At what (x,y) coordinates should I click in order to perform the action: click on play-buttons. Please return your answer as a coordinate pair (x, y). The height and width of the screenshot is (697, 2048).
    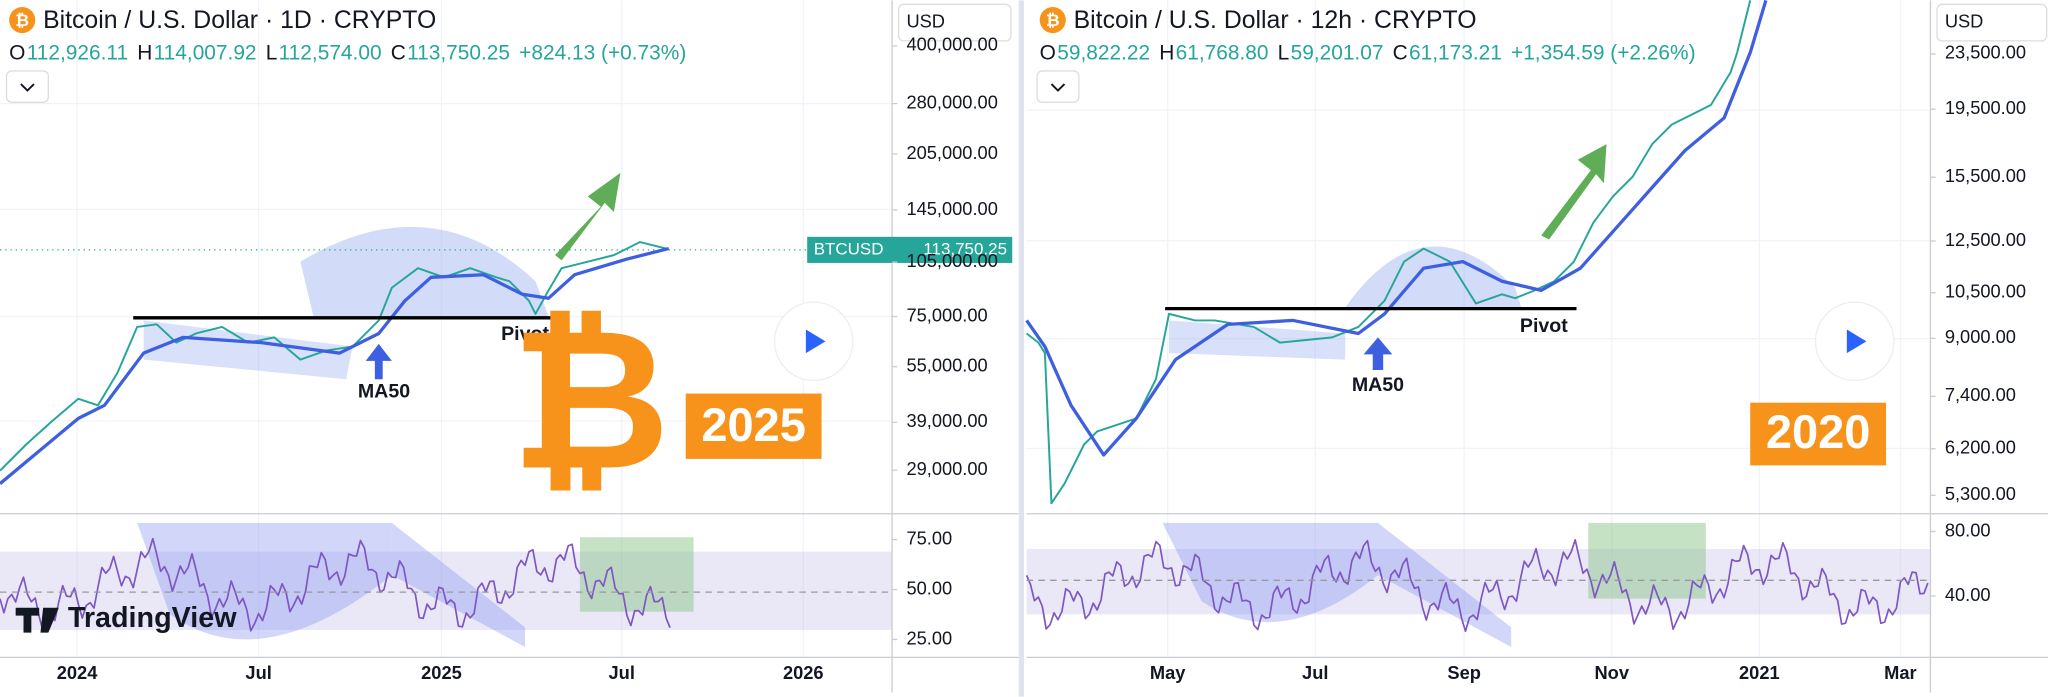
    Looking at the image, I should click on (1334, 341).